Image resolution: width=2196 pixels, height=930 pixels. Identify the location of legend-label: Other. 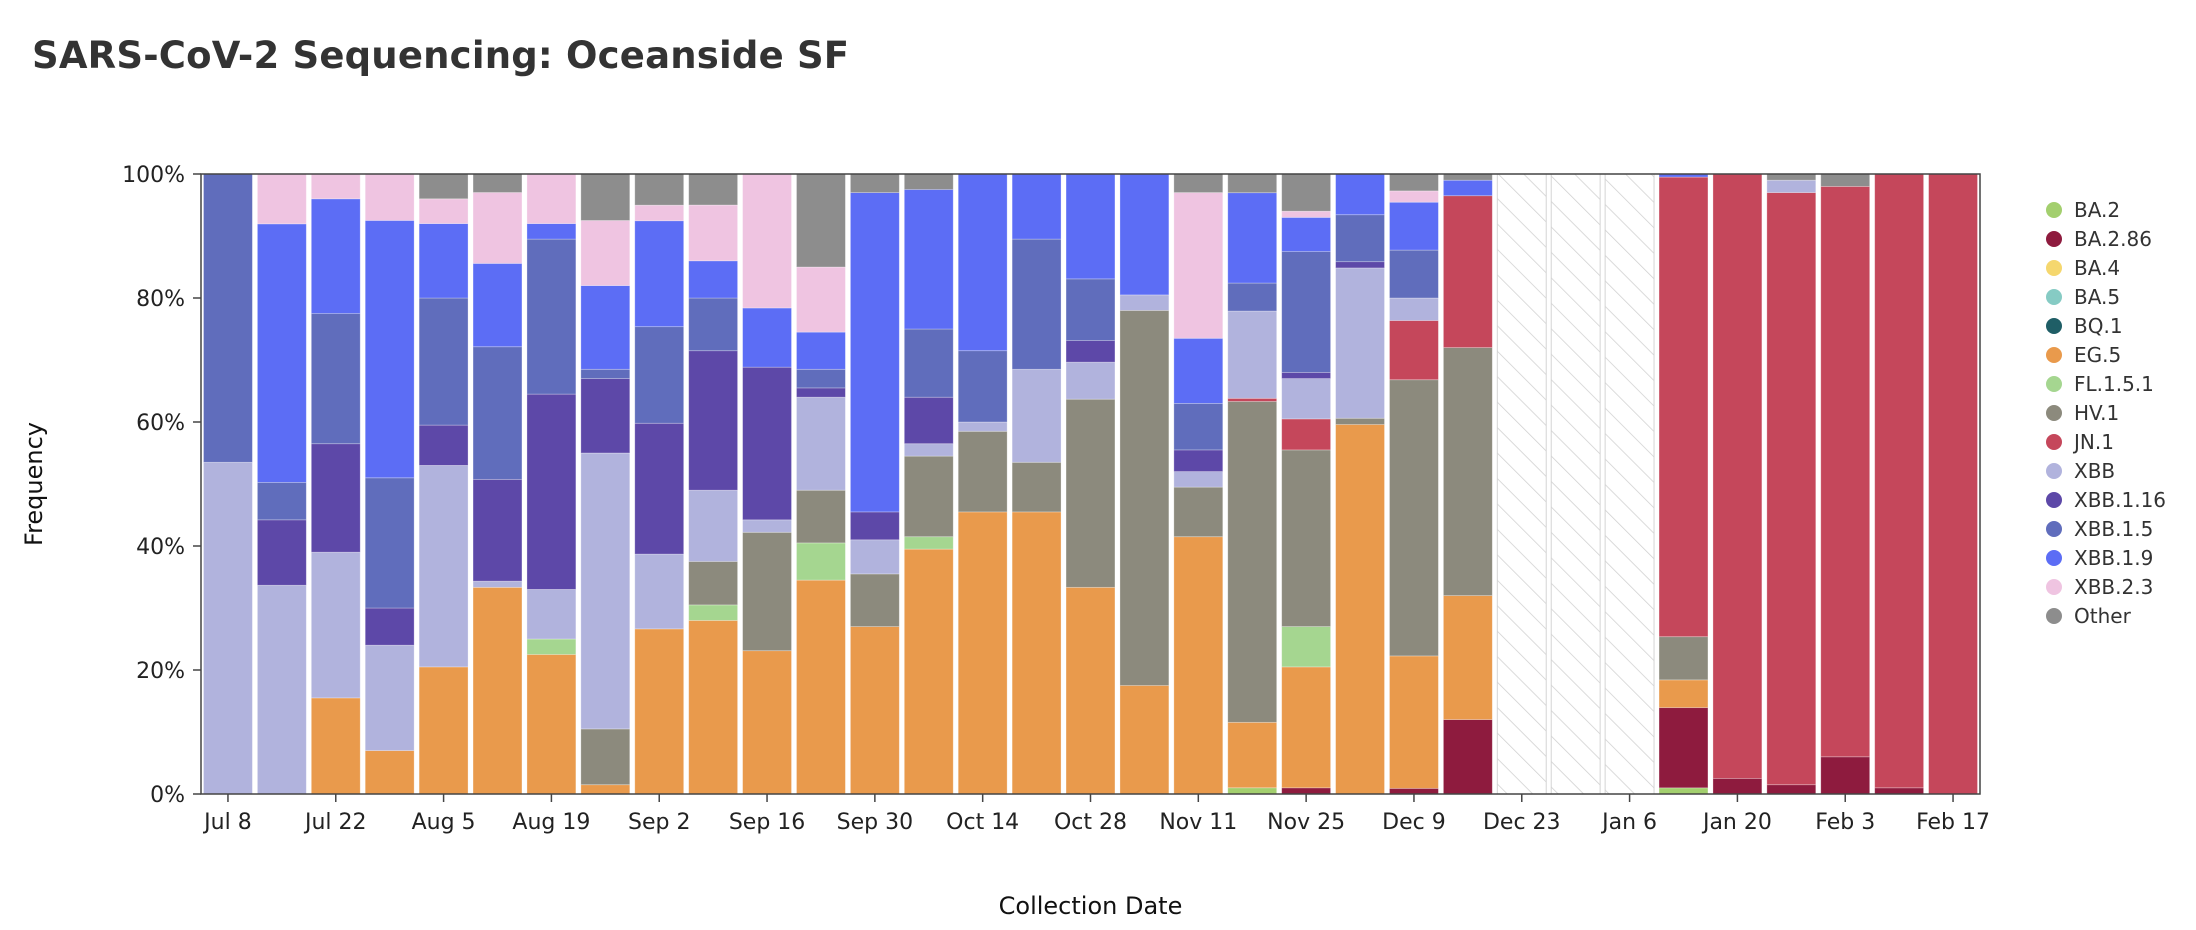
(2102, 615).